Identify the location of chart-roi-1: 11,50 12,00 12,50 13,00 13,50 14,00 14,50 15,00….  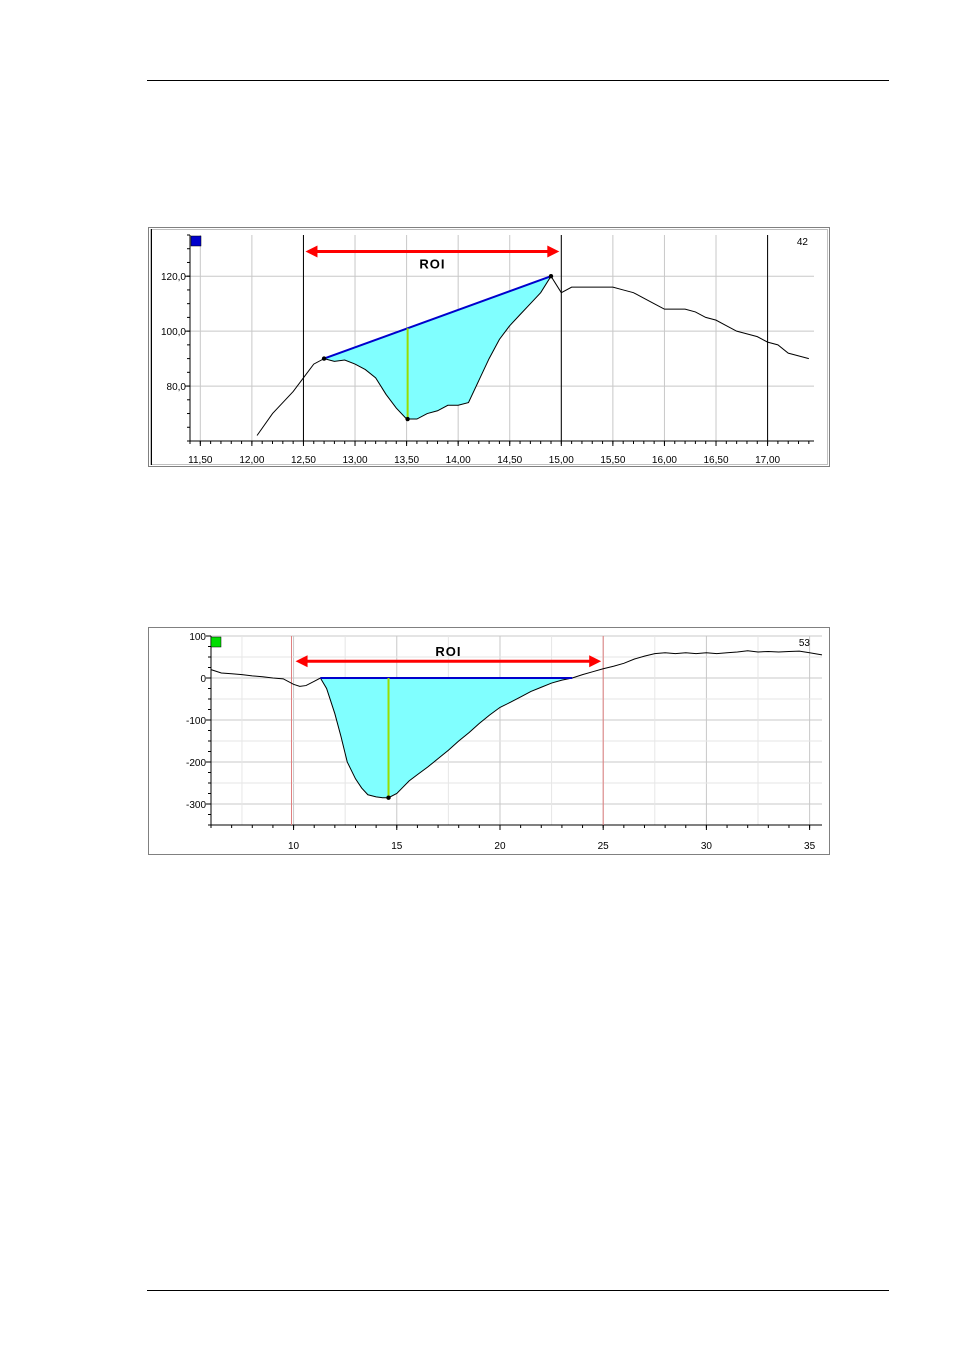
(489, 347).